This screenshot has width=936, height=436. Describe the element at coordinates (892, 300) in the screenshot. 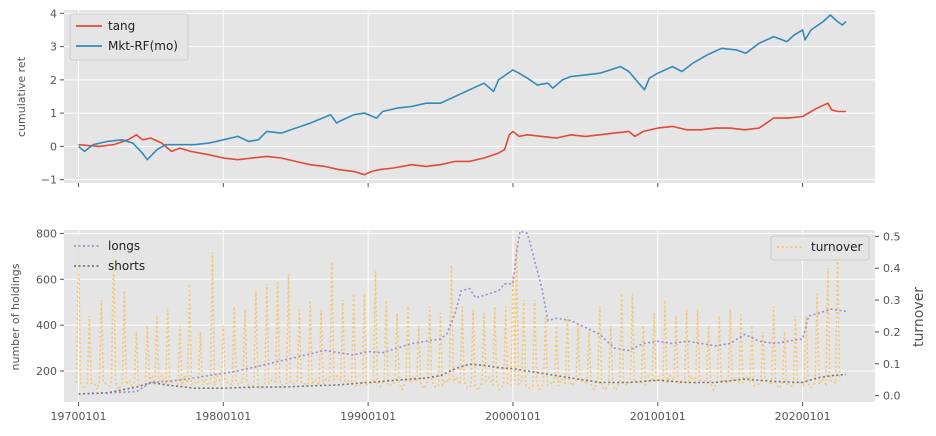

I see `bottom-y2tick-label-3: 0.3` at that location.